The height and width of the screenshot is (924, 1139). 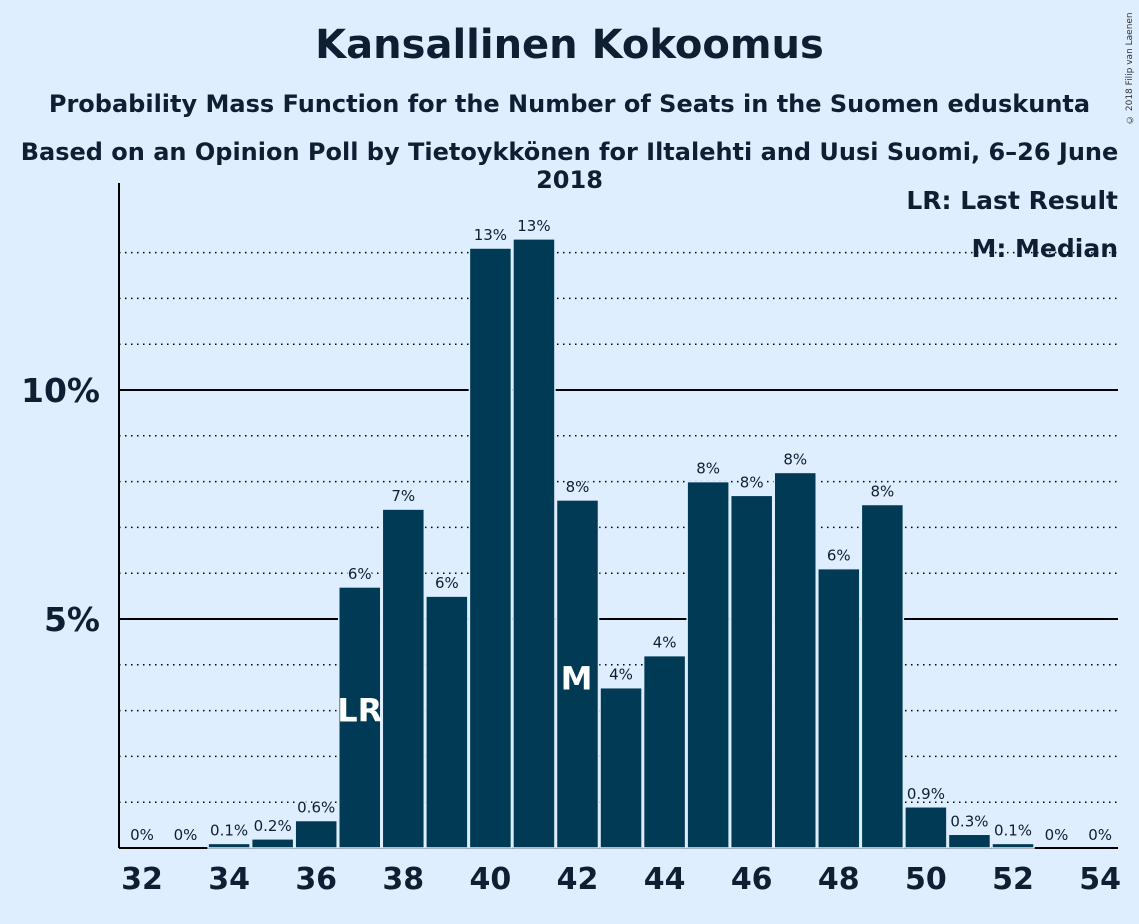 What do you see at coordinates (360, 574) in the screenshot?
I see `data-label-seat-37: 6%` at bounding box center [360, 574].